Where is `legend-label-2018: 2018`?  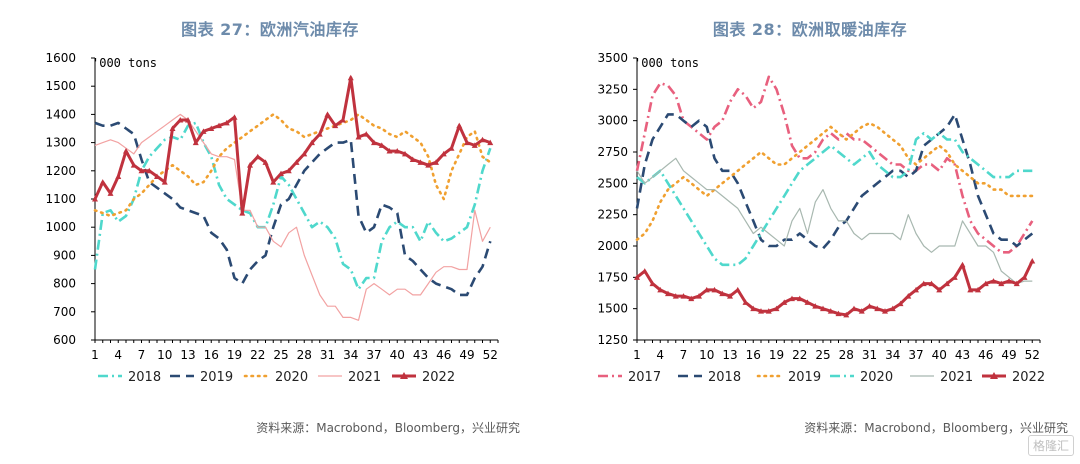 legend-label-2018: 2018 is located at coordinates (144, 377).